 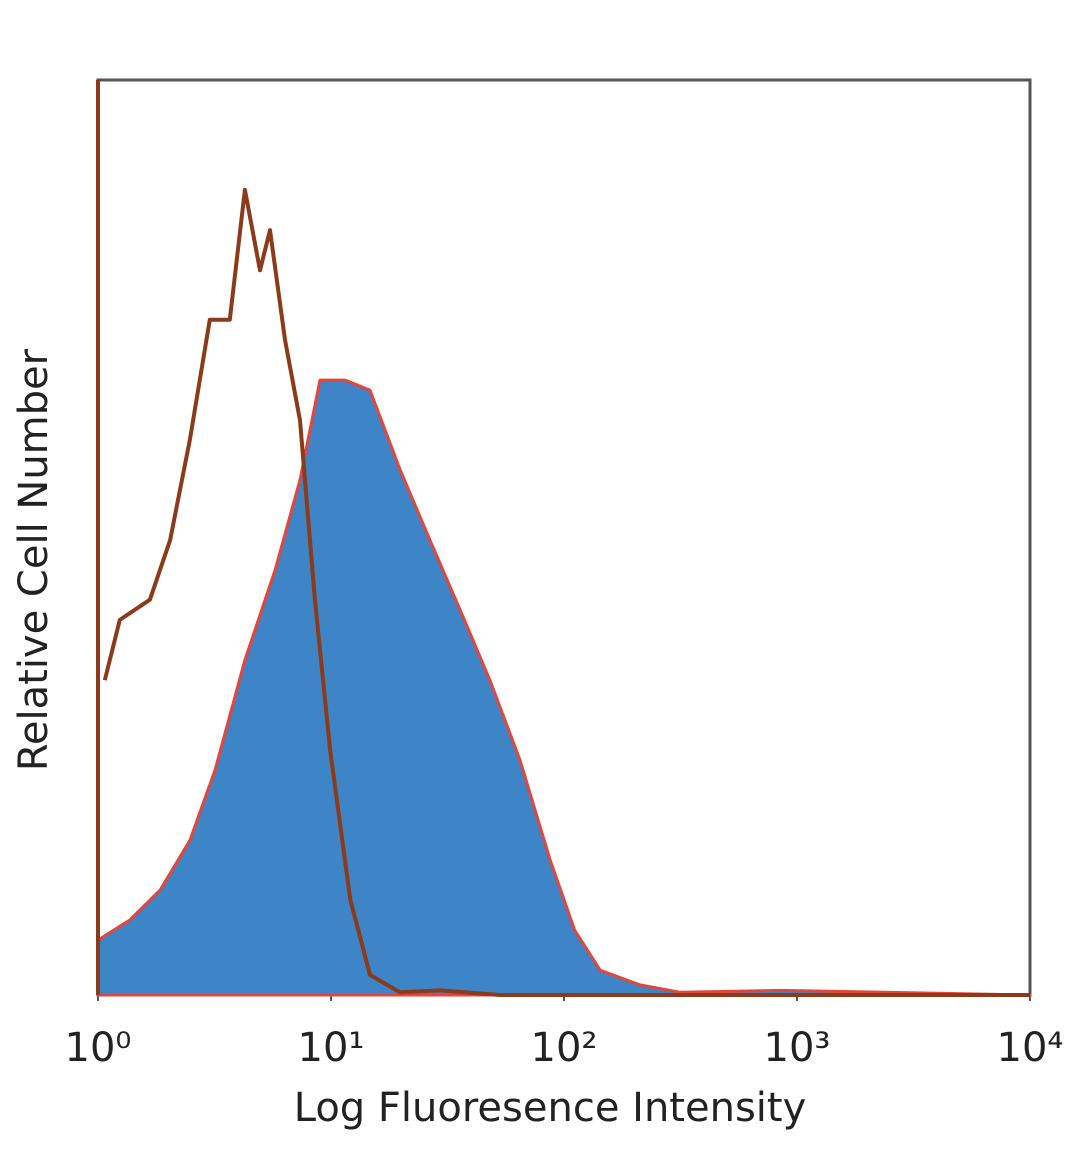 I want to click on y-axis-label: Relative Cell Number, so click(x=34, y=559).